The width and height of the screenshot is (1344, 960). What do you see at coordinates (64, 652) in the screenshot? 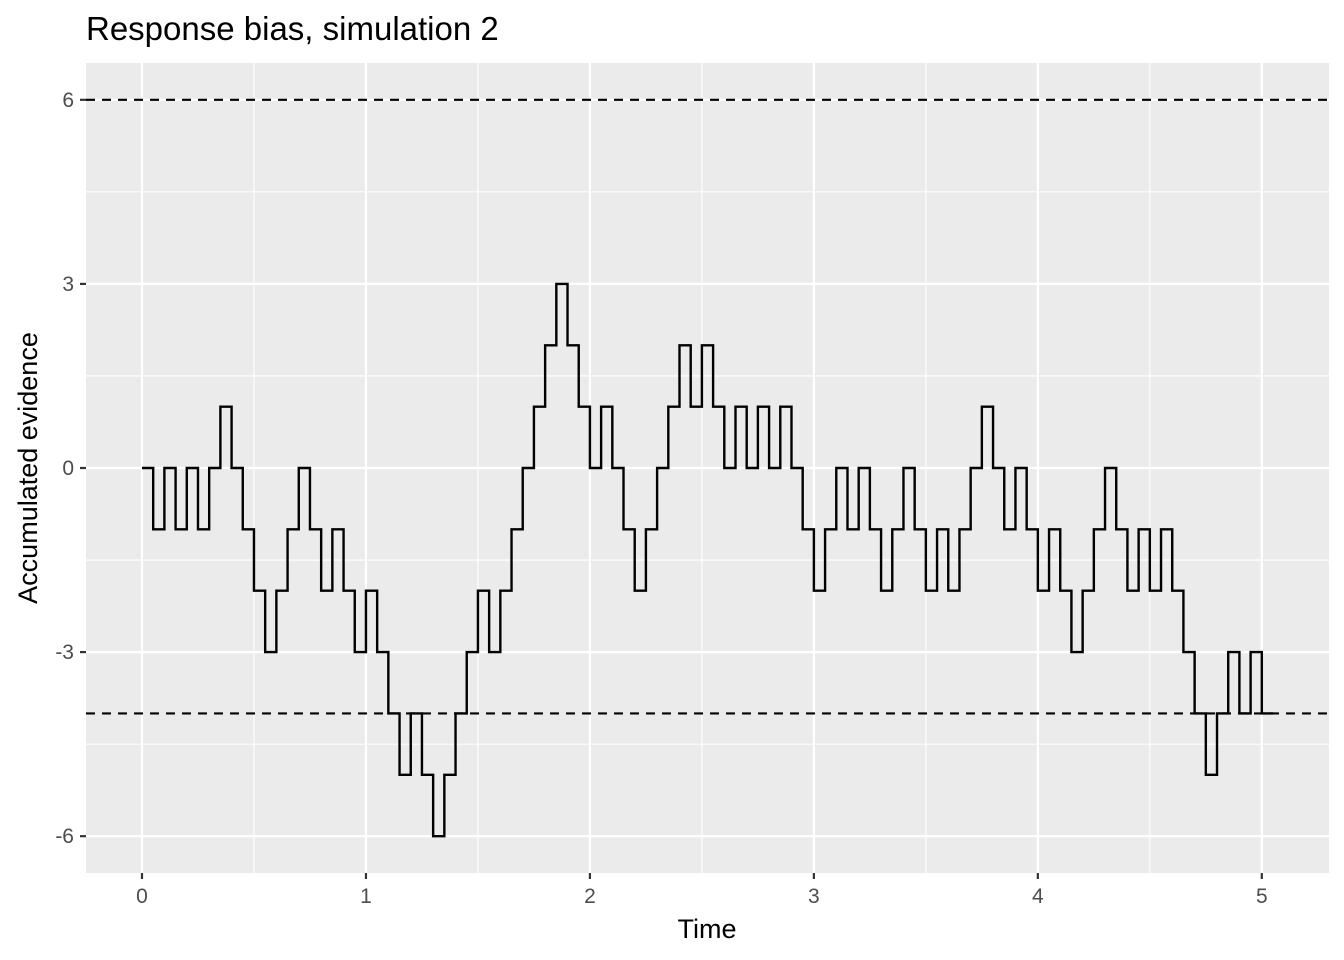
I see `y-tick-label: -3` at bounding box center [64, 652].